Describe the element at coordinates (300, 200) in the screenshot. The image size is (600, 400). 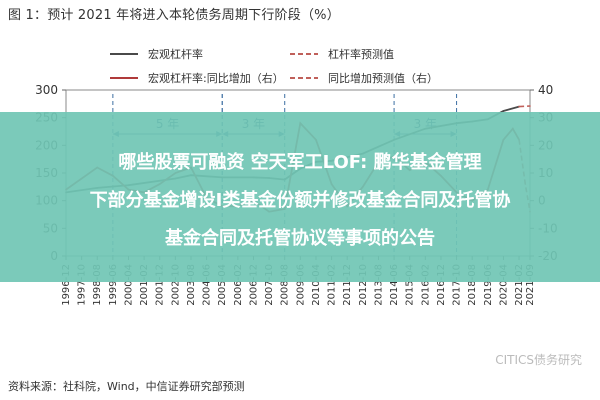
I see `overlay-line-2: 下部分基金增设I类基金份额并修改基金合同及托管协` at that location.